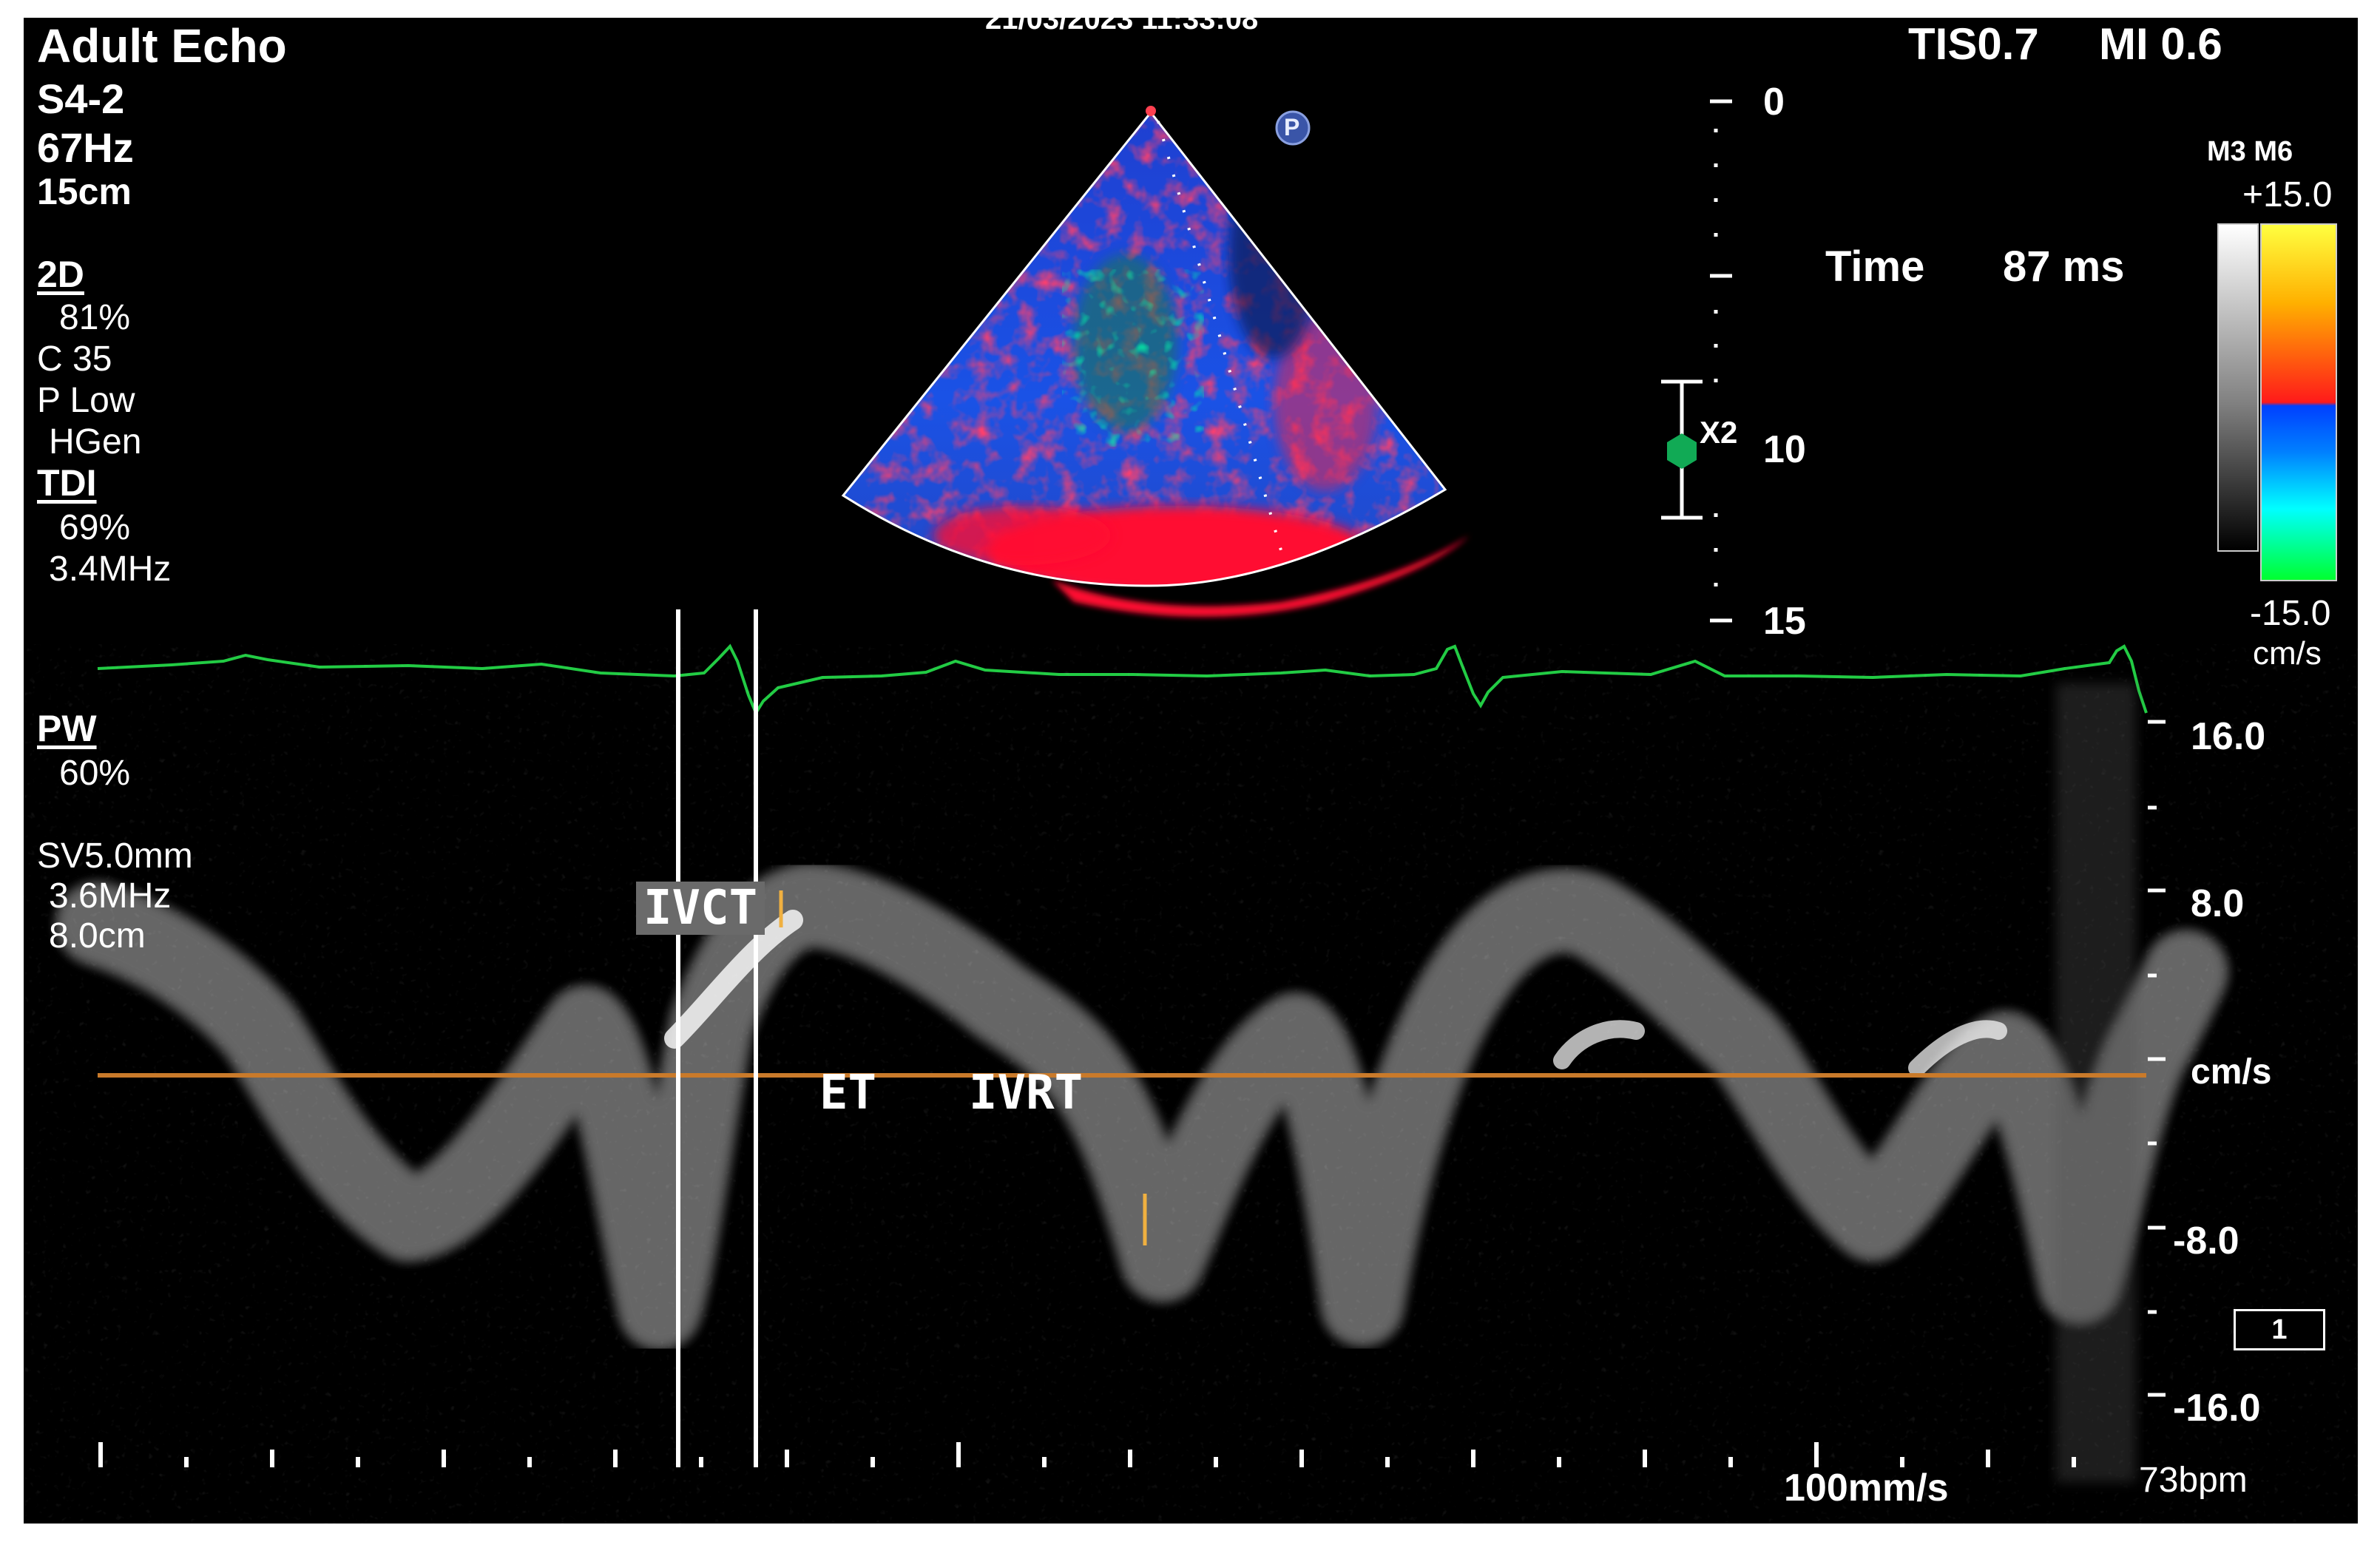 Image resolution: width=2380 pixels, height=1542 pixels. Describe the element at coordinates (1973, 44) in the screenshot. I see `tis-index: TIS0.7` at that location.